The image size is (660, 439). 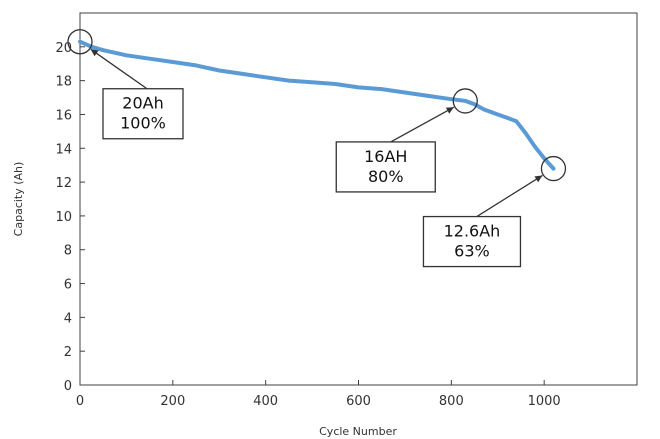 I want to click on y-axis-title: Capacity (Ah), so click(x=18, y=199).